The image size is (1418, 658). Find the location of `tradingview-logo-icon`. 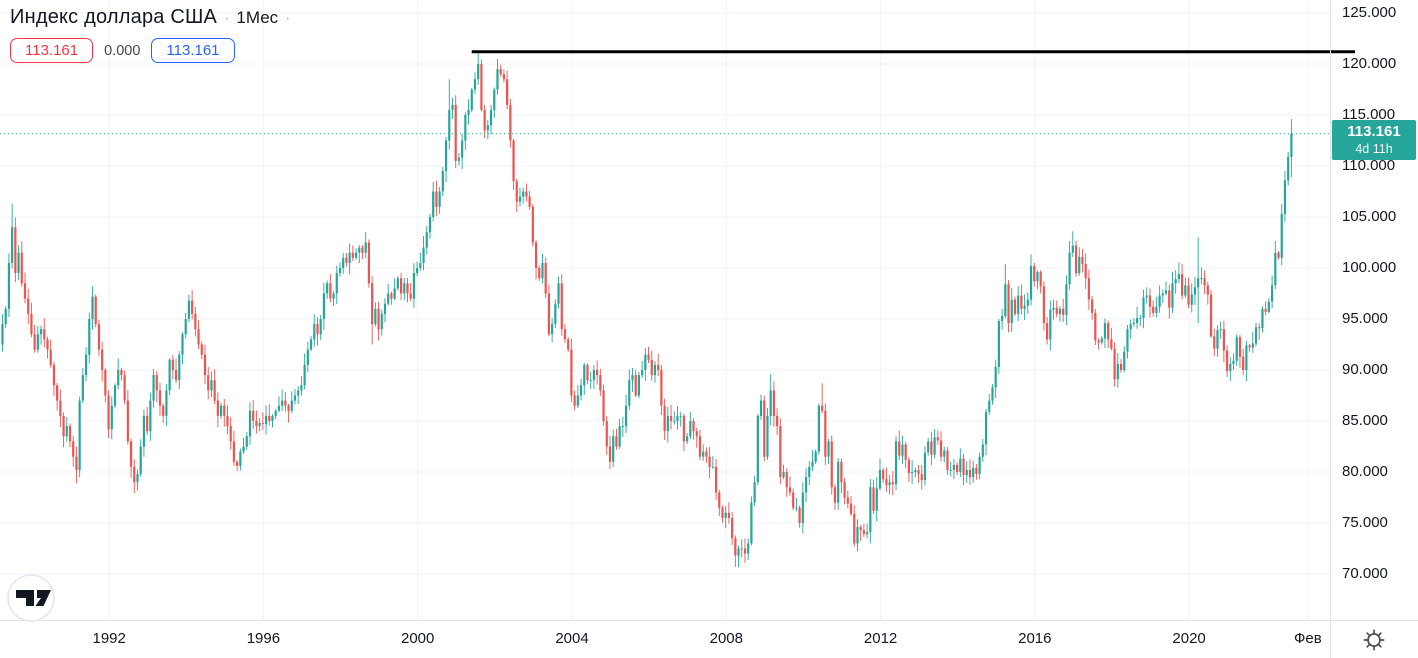

tradingview-logo-icon is located at coordinates (31, 598).